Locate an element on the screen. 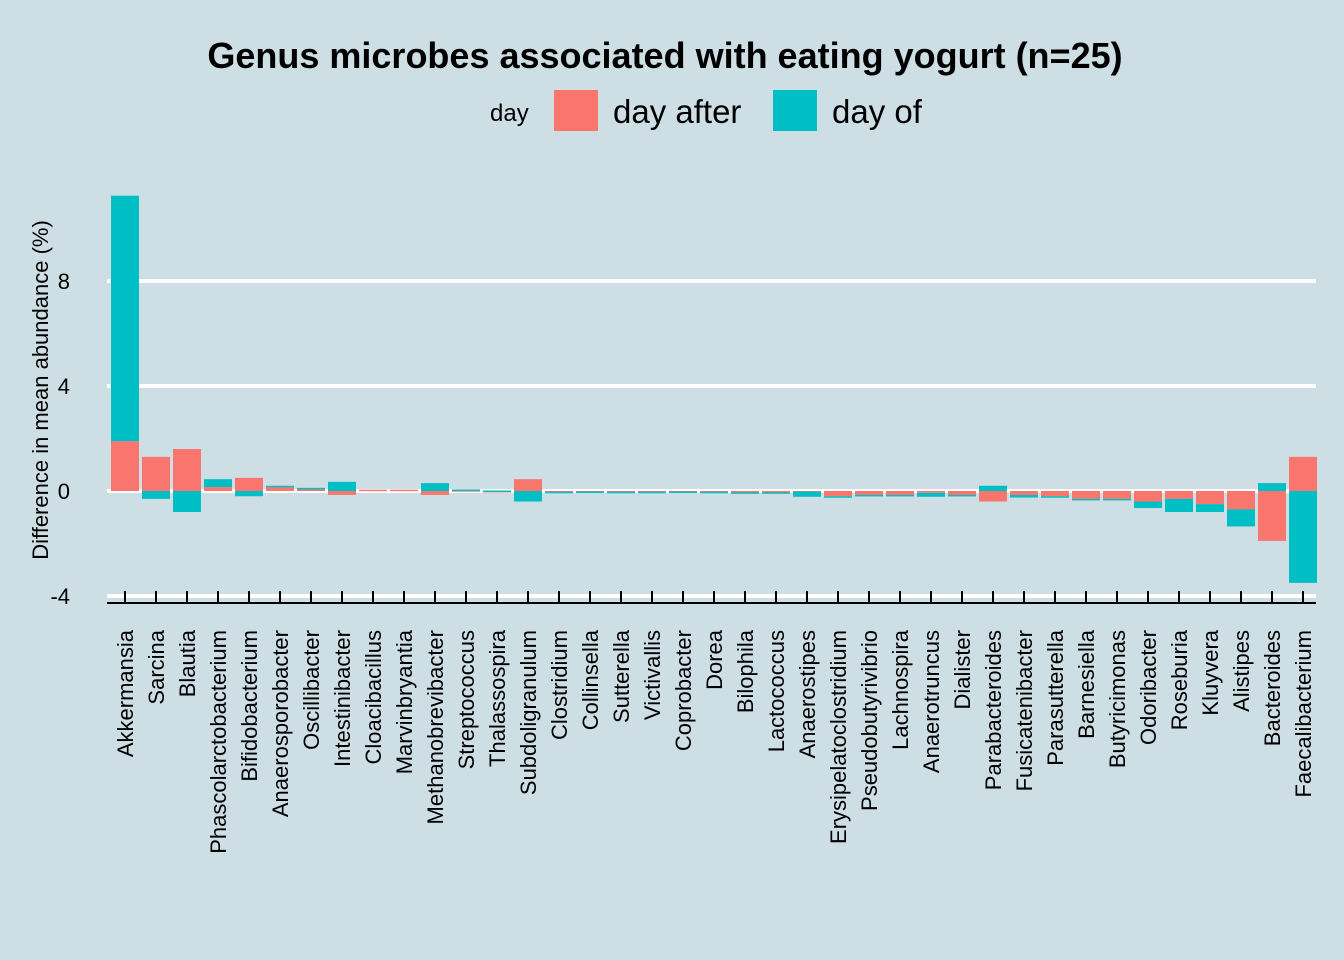  x-tick-label: Bifidobacterium is located at coordinates (249, 706).